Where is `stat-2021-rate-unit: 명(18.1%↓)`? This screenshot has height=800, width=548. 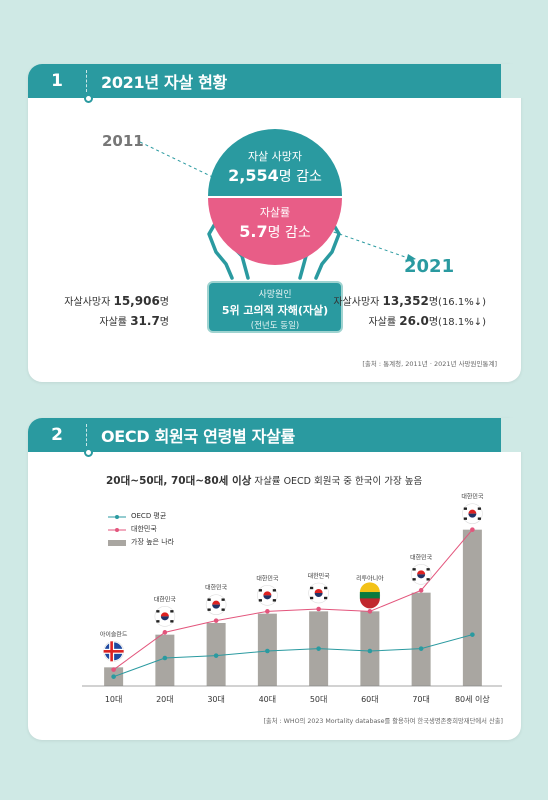
stat-2021-rate-unit: 명(18.1%↓) is located at coordinates (457, 322).